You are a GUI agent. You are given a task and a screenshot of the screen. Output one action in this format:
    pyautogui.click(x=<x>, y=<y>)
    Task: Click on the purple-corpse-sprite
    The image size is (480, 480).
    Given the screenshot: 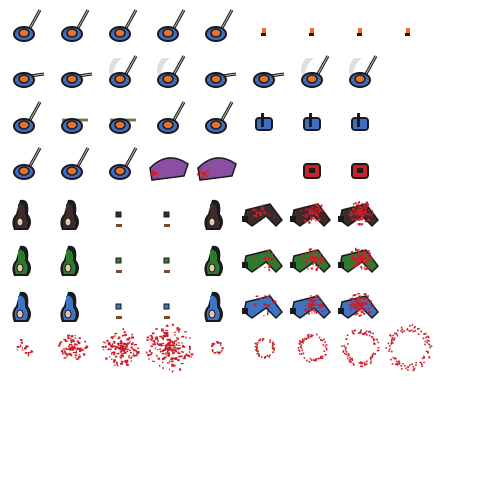 What is the action you would take?
    pyautogui.click(x=169, y=169)
    